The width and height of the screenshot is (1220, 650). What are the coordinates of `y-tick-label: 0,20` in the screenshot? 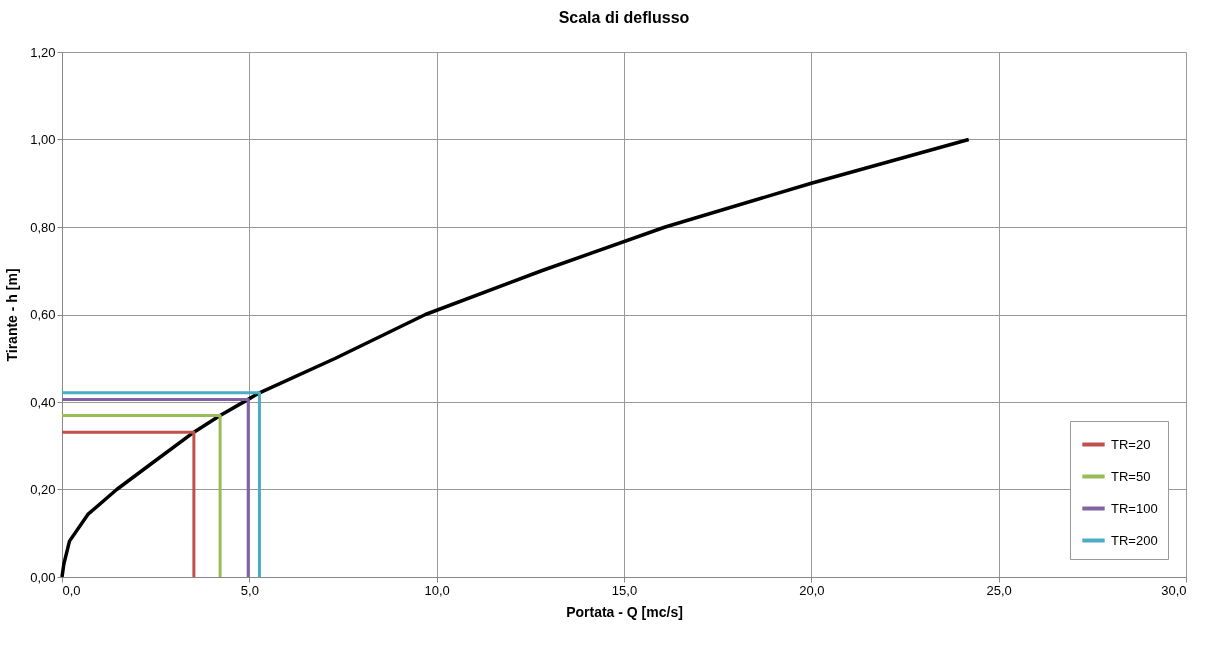 It's located at (43, 489).